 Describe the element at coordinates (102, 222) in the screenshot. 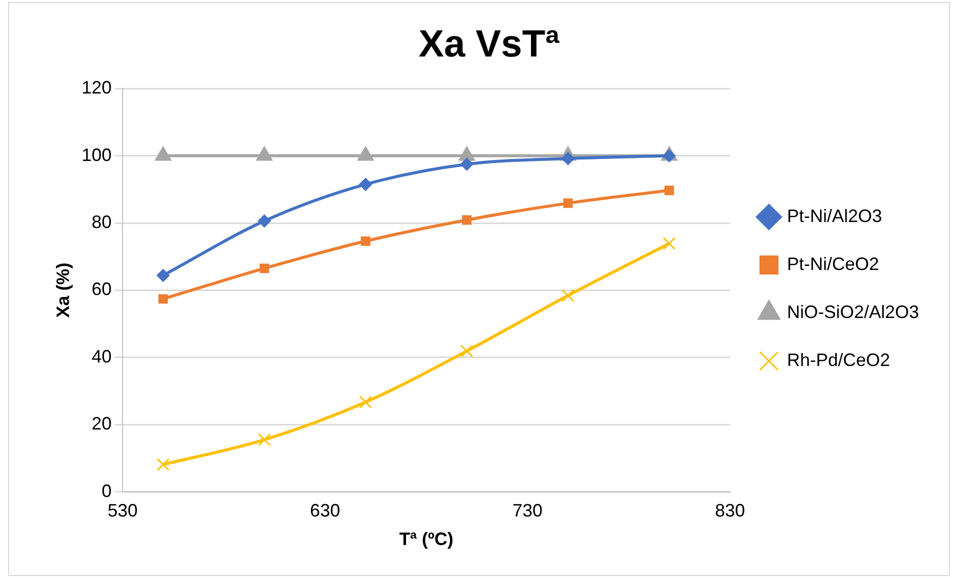

I see `y-tick-label: 80` at that location.